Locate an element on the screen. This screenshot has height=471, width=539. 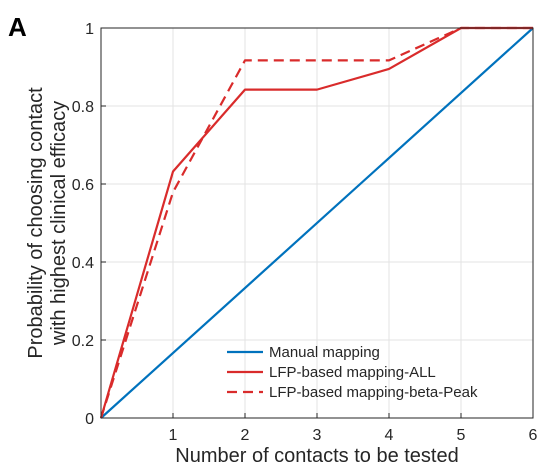
y-tick-label: 0.2 is located at coordinates (83, 341).